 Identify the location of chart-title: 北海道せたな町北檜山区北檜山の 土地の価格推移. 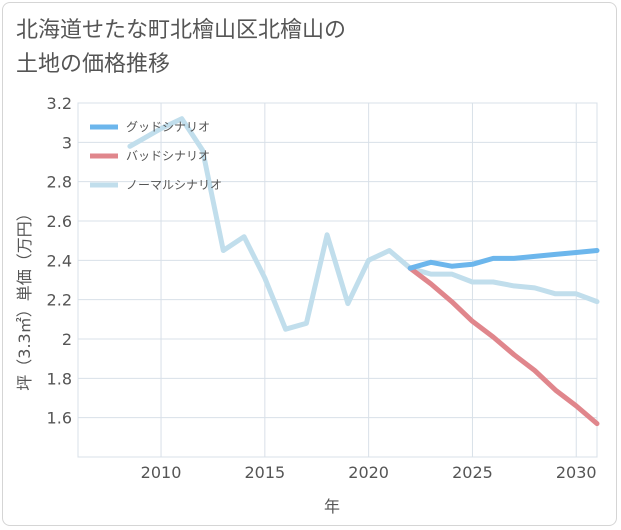
(181, 47).